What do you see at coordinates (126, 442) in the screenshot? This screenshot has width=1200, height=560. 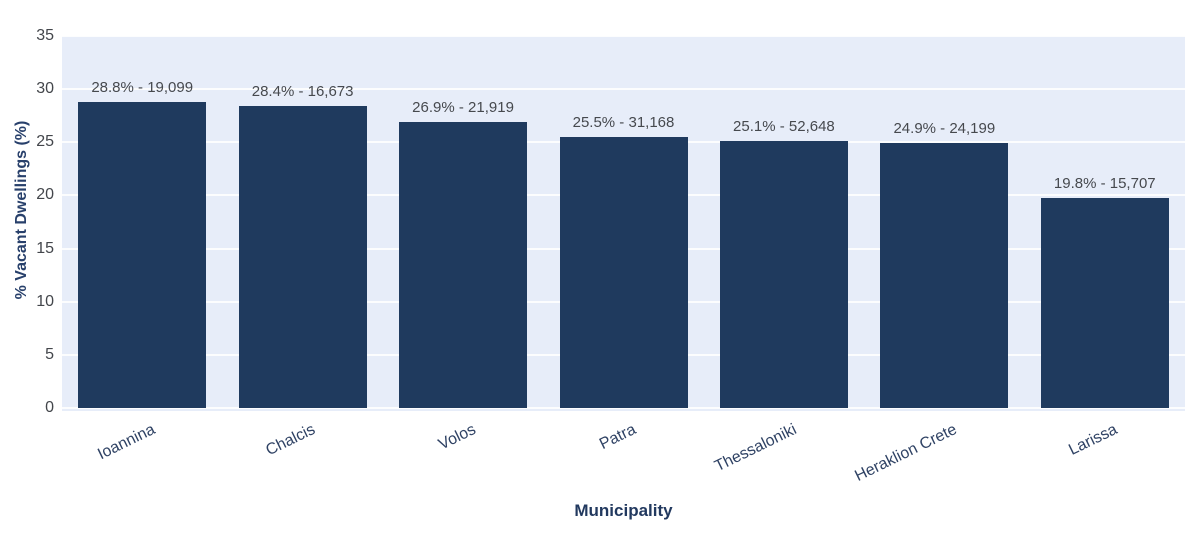 I see `x-tick-label-ioannina: Ioannina` at bounding box center [126, 442].